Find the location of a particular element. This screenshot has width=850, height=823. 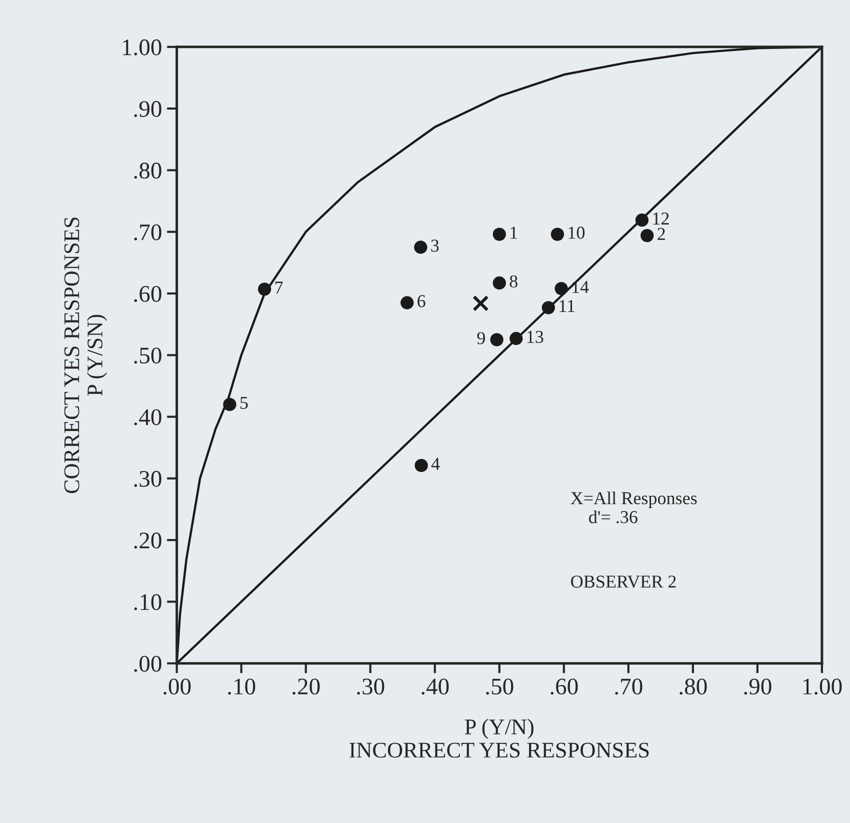

x-tick-label: .90 is located at coordinates (758, 686).